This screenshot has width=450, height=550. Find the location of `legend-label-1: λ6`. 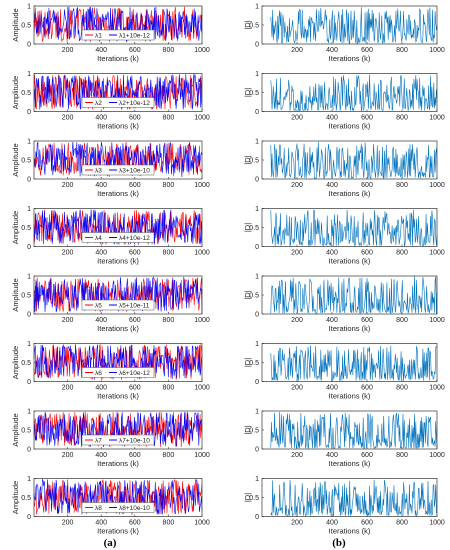

legend-label-1: λ6 is located at coordinates (98, 373).